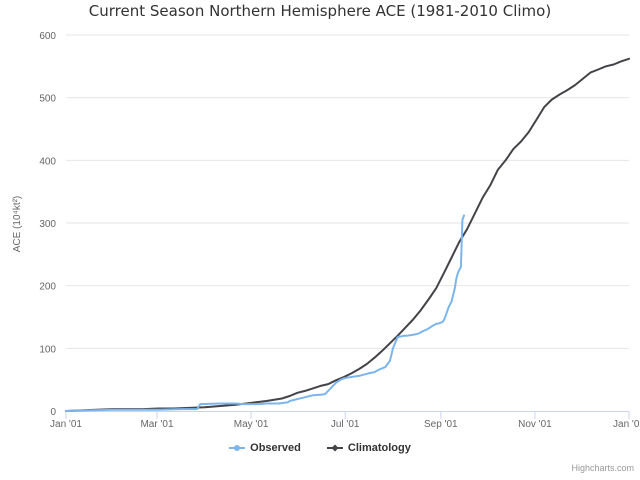 The image size is (640, 480). What do you see at coordinates (441, 424) in the screenshot?
I see `x-tick-label: Sep '01` at bounding box center [441, 424].